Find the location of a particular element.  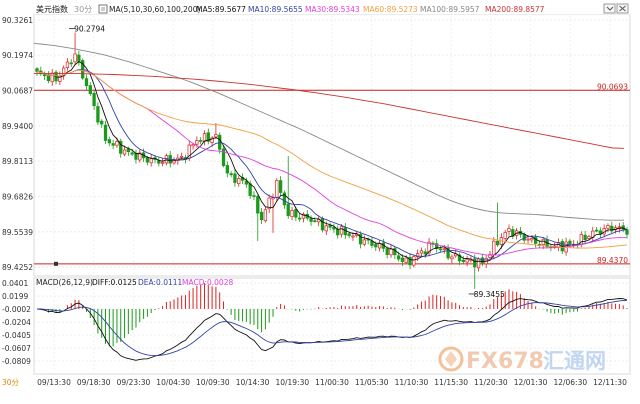

ma60-value: MA60:89.5273 is located at coordinates (390, 9).